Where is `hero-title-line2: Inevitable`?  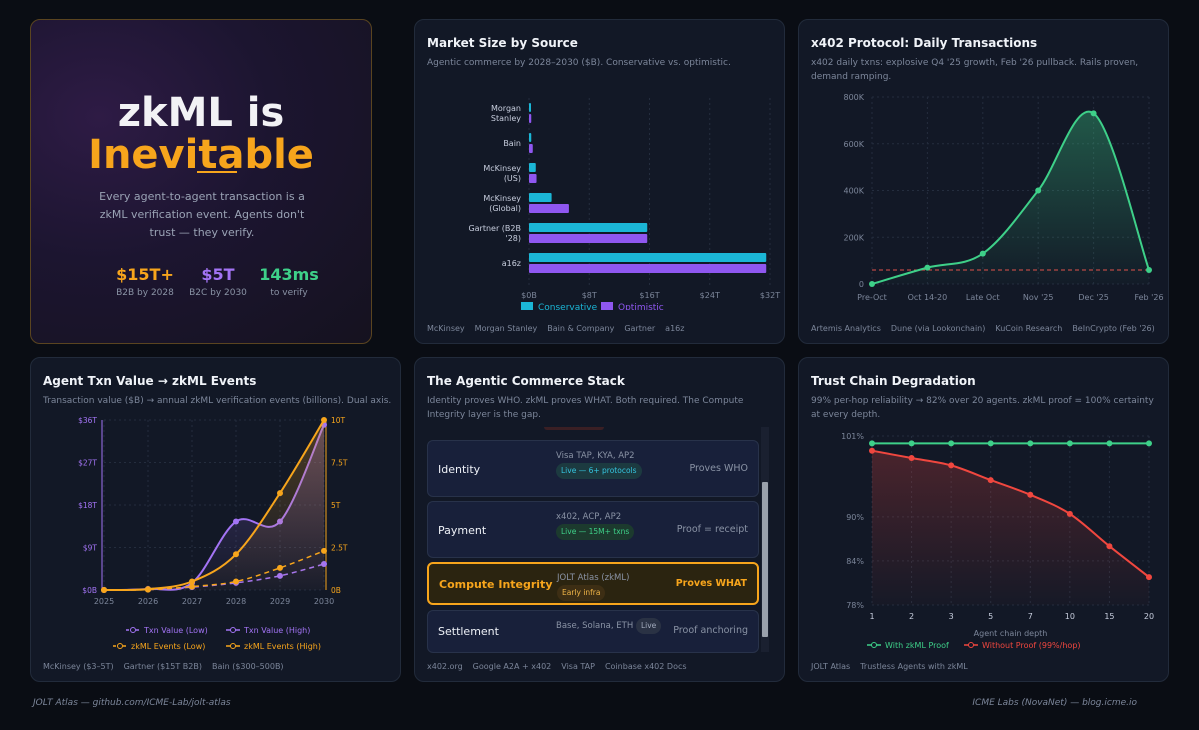
hero-title-line2: Inevitable is located at coordinates (201, 155).